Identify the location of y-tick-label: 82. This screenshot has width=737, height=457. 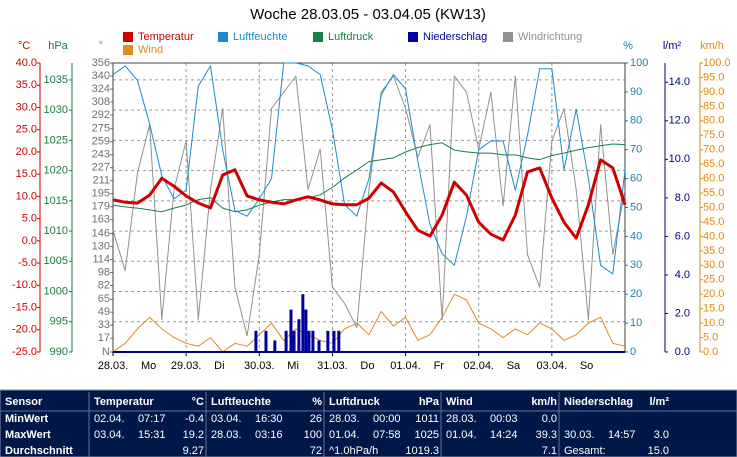
(104, 285).